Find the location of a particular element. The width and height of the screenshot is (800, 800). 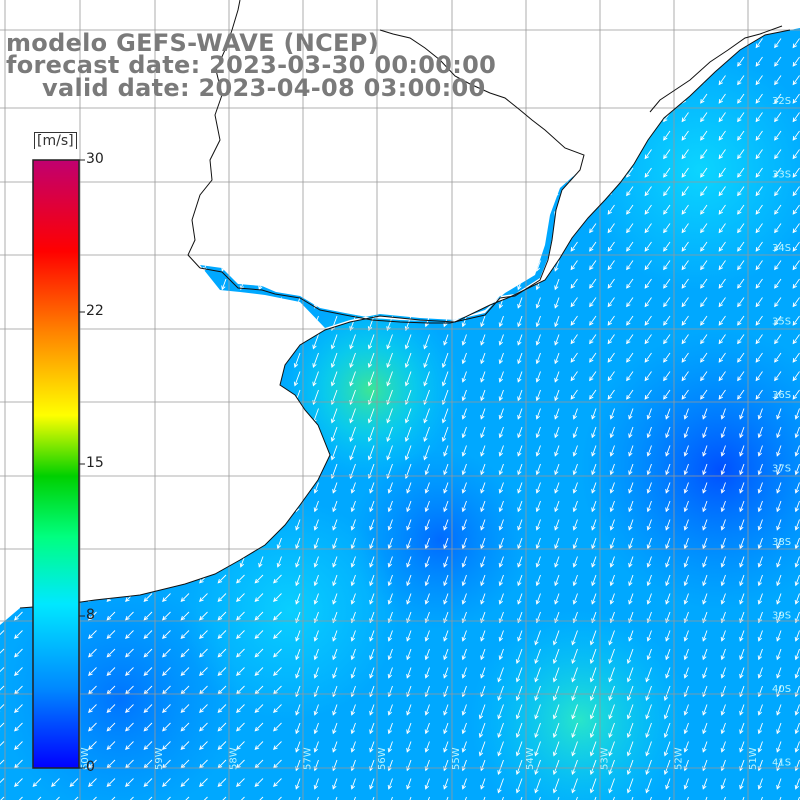

colorbar-units: [m/s] is located at coordinates (55, 140).